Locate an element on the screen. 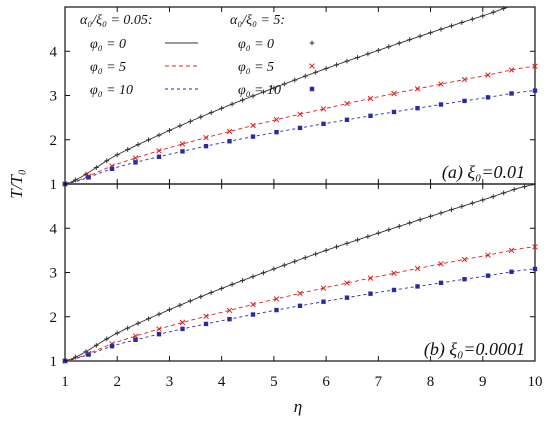 This screenshot has width=550, height=425. y-tick-label: 3 is located at coordinates (54, 274).